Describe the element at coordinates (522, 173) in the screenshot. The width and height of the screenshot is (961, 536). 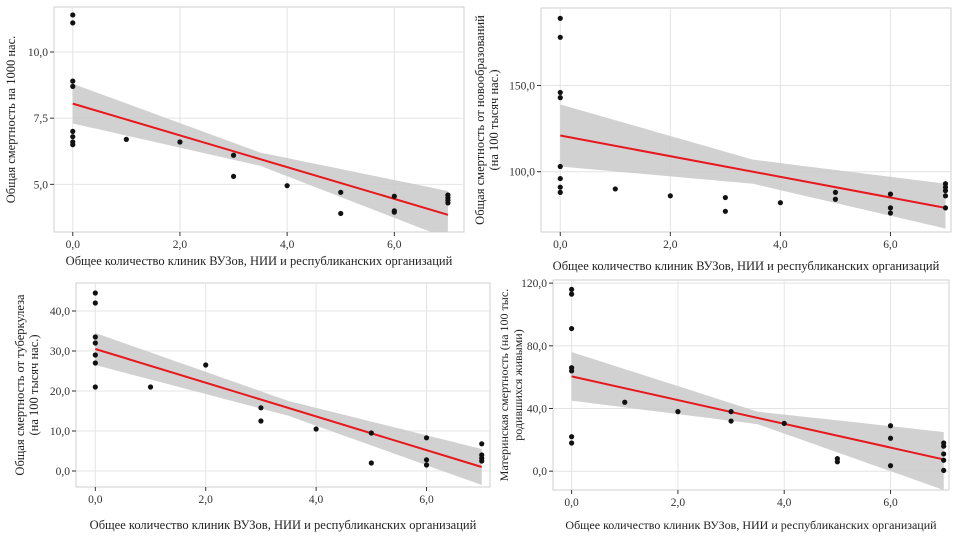
I see `y-tick-label: 100,0` at that location.